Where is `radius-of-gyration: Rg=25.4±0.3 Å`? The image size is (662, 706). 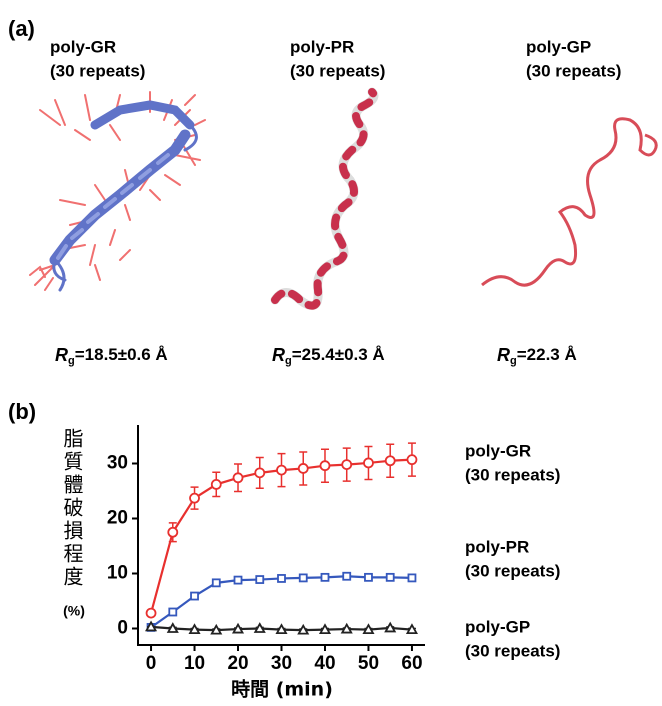
radius-of-gyration: Rg=25.4±0.3 Å is located at coordinates (328, 356).